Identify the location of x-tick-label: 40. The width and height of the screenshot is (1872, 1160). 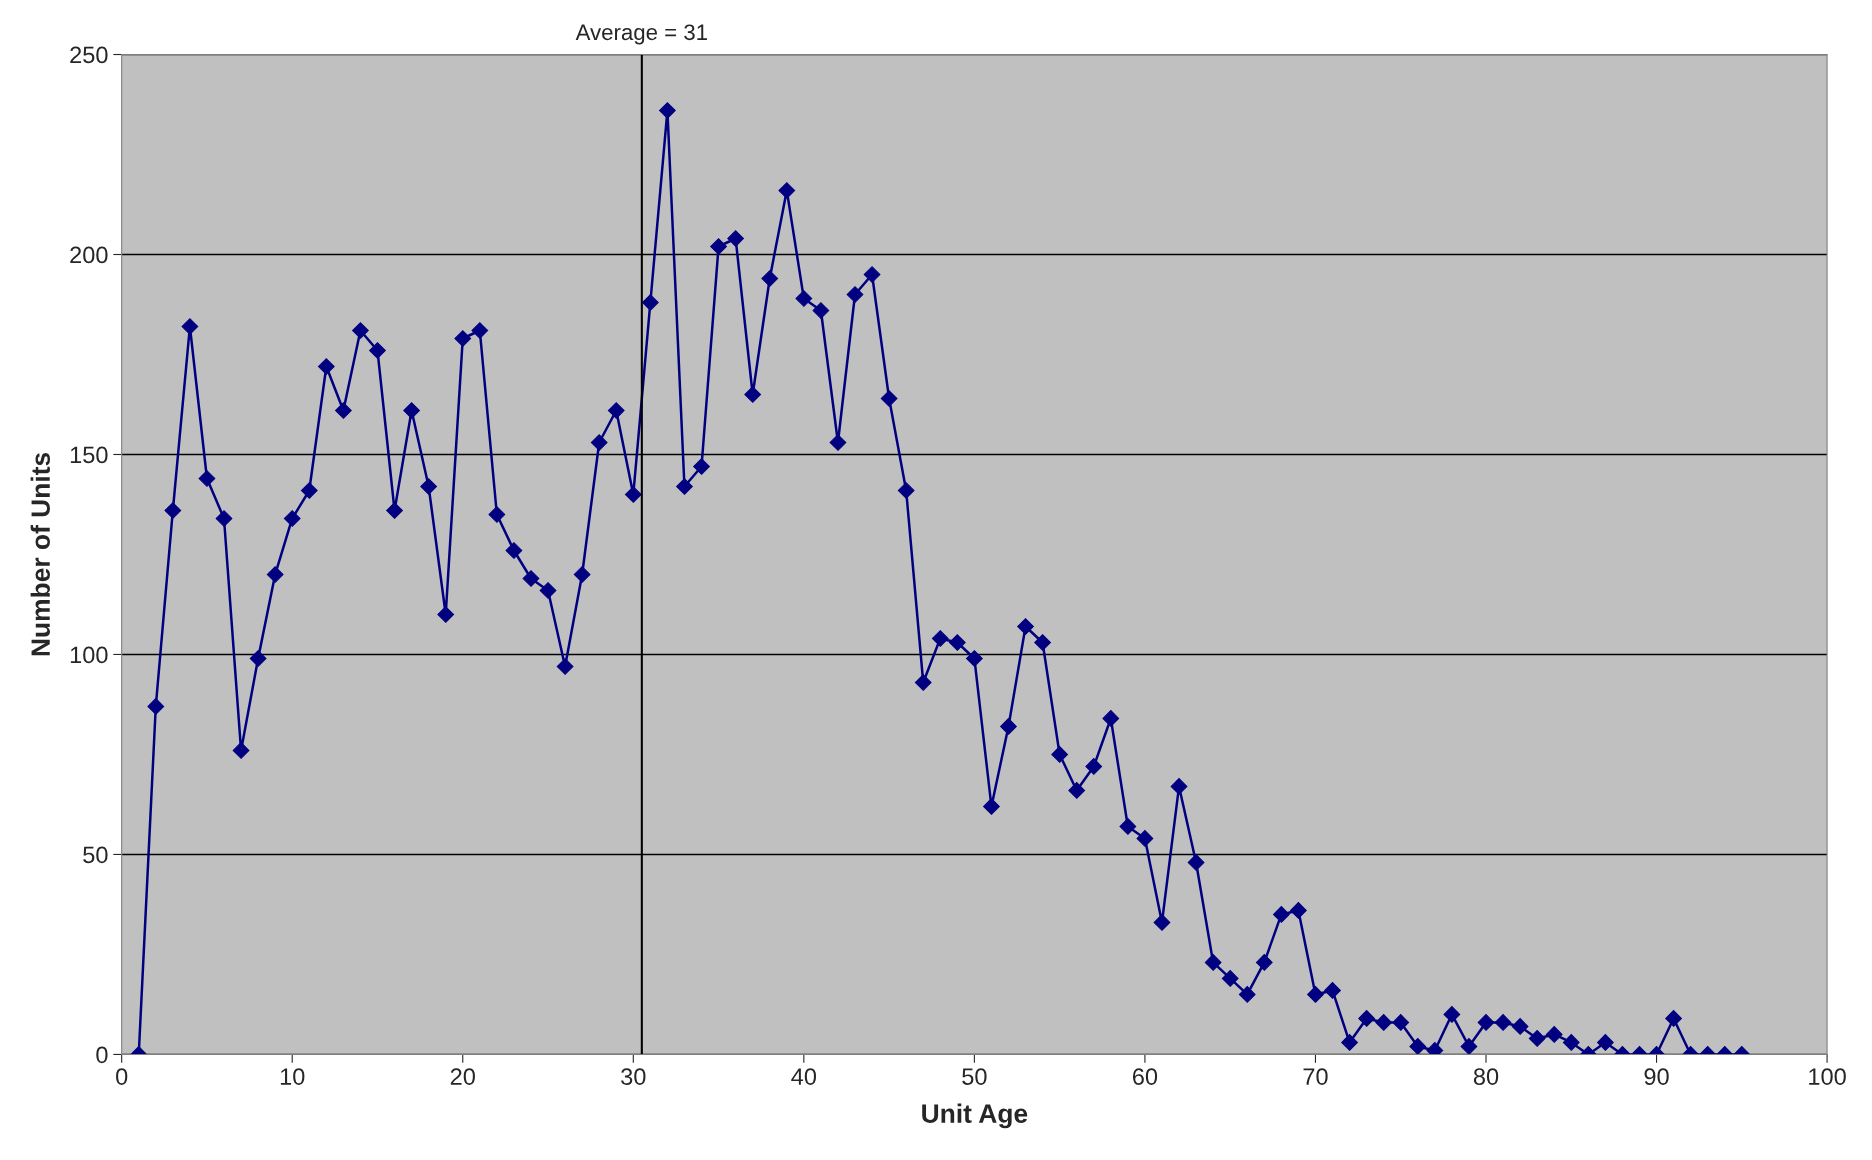
(804, 1076).